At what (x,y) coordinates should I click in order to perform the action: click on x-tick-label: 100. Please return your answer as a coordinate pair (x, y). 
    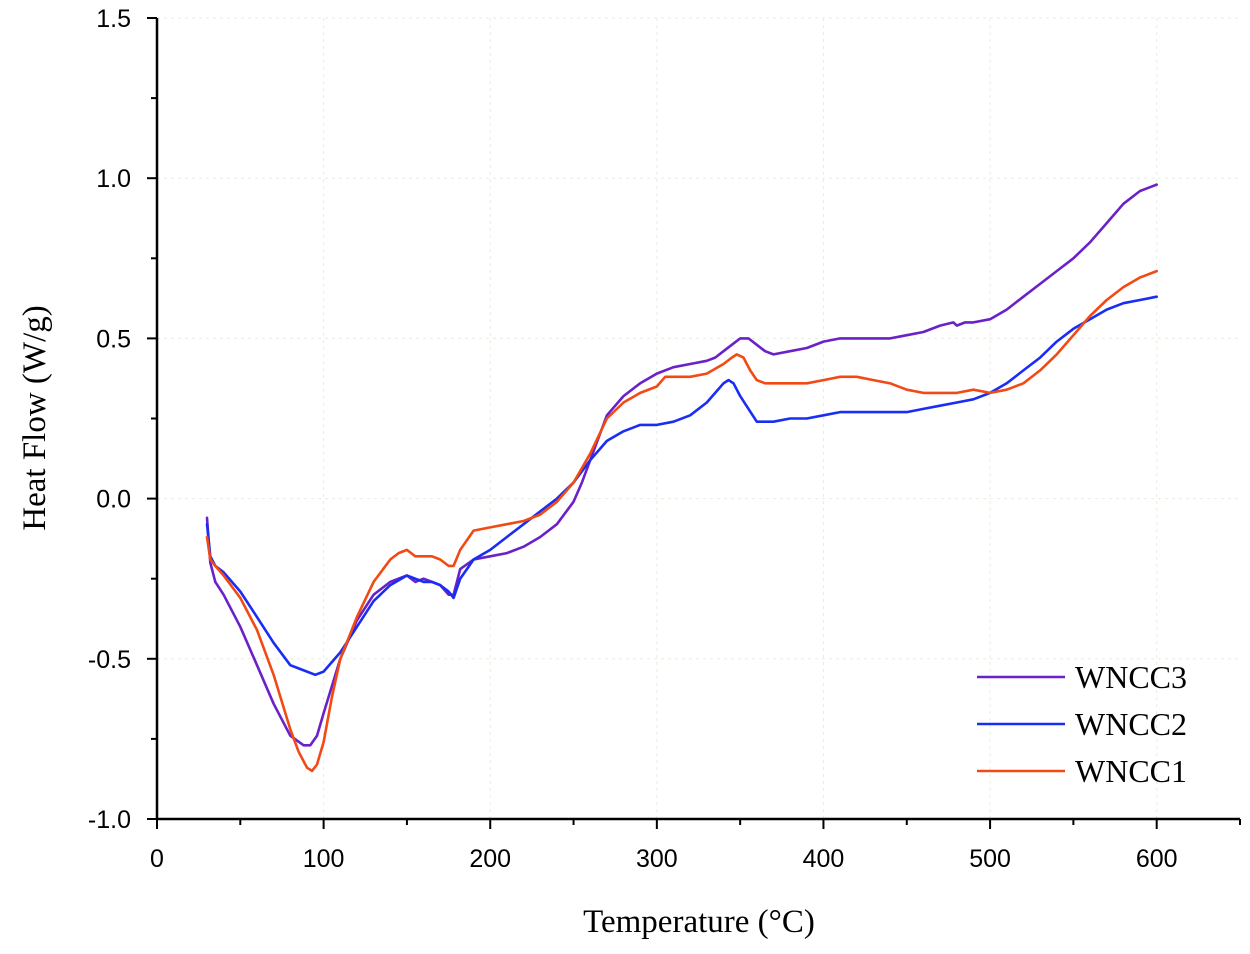
    Looking at the image, I should click on (324, 859).